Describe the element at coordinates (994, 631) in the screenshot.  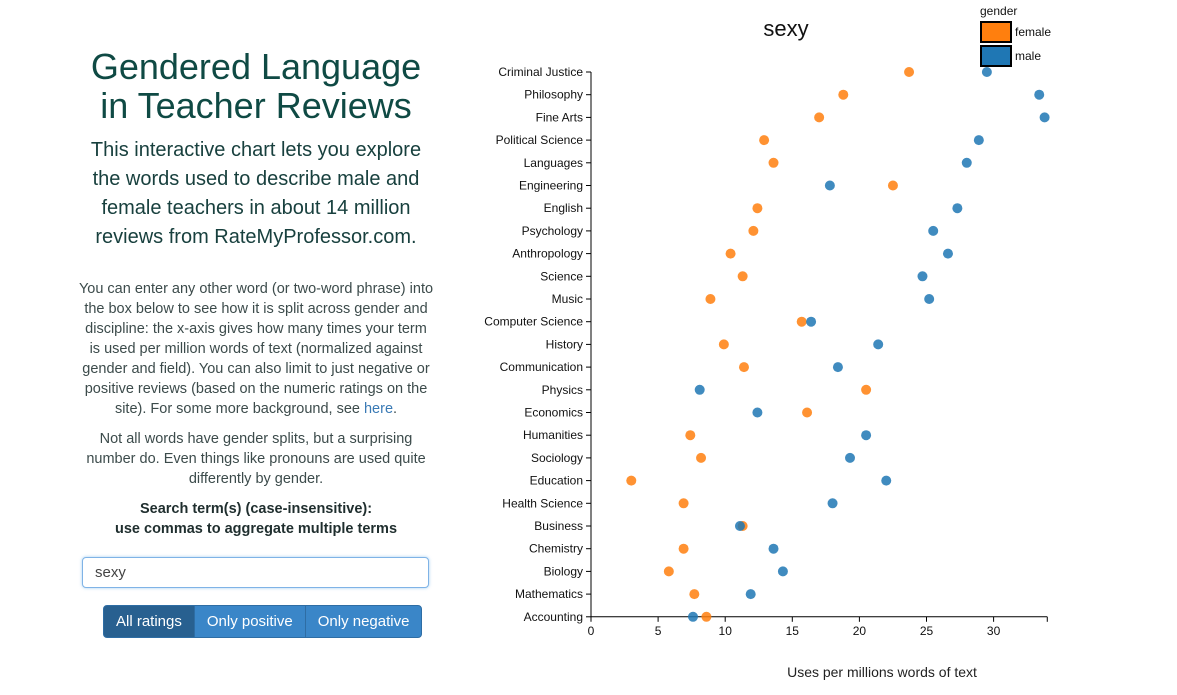
I see `x-tick-label: 30` at that location.